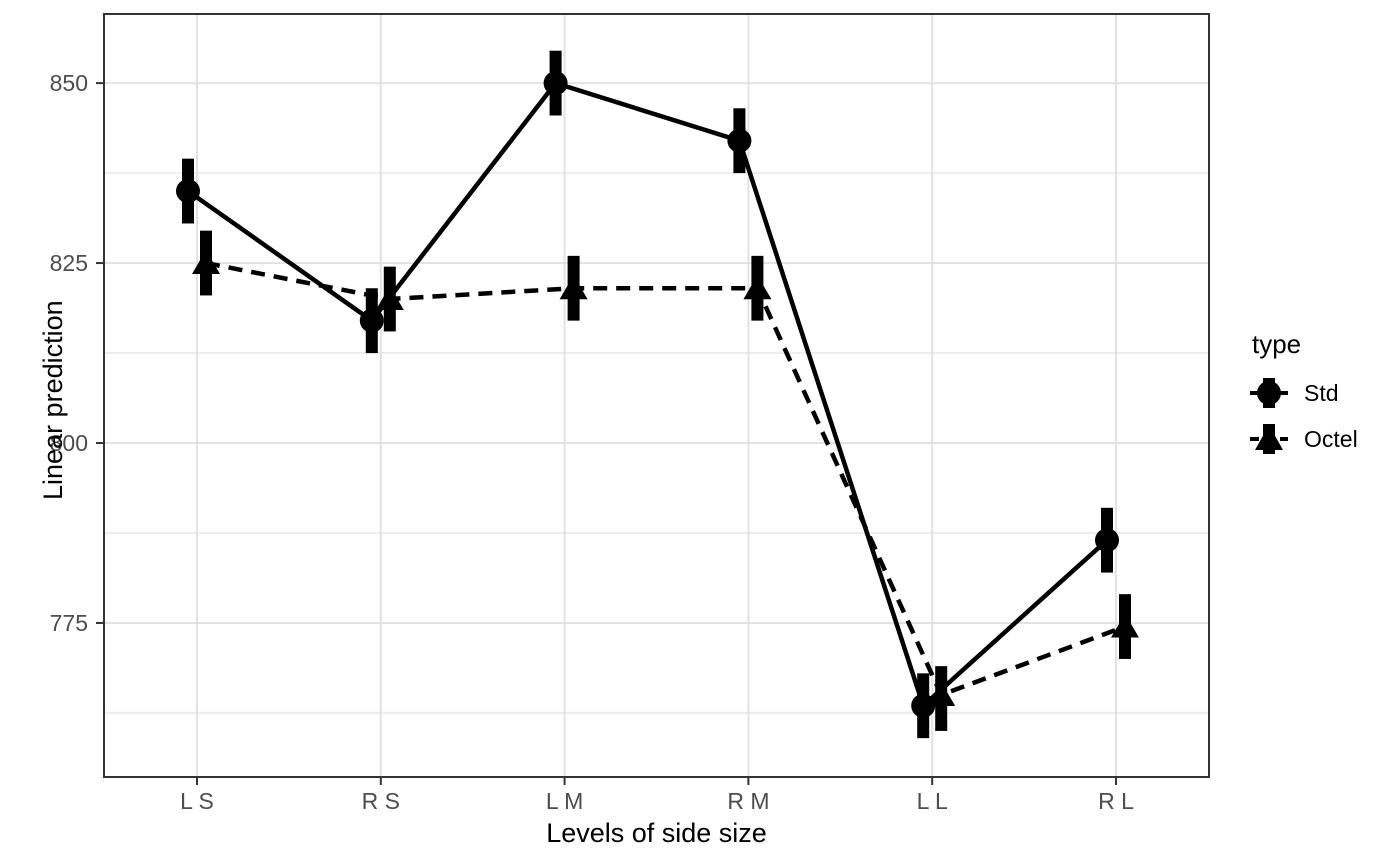 This screenshot has height=866, width=1400. What do you see at coordinates (1116, 801) in the screenshot?
I see `x-tick-label-r-l: R L` at bounding box center [1116, 801].